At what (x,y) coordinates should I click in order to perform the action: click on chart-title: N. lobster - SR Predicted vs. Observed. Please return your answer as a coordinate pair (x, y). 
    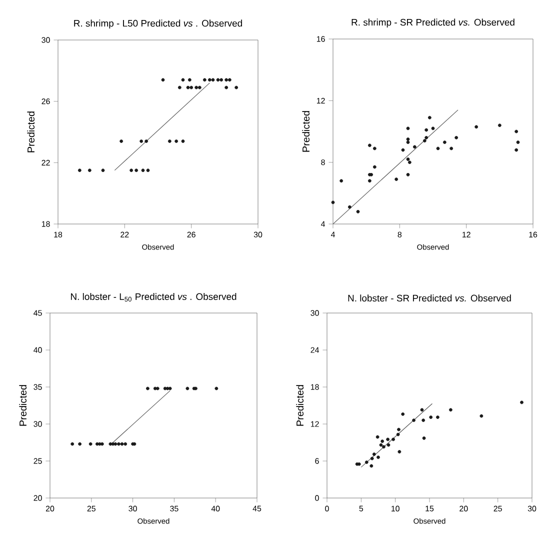
    Looking at the image, I should click on (429, 298).